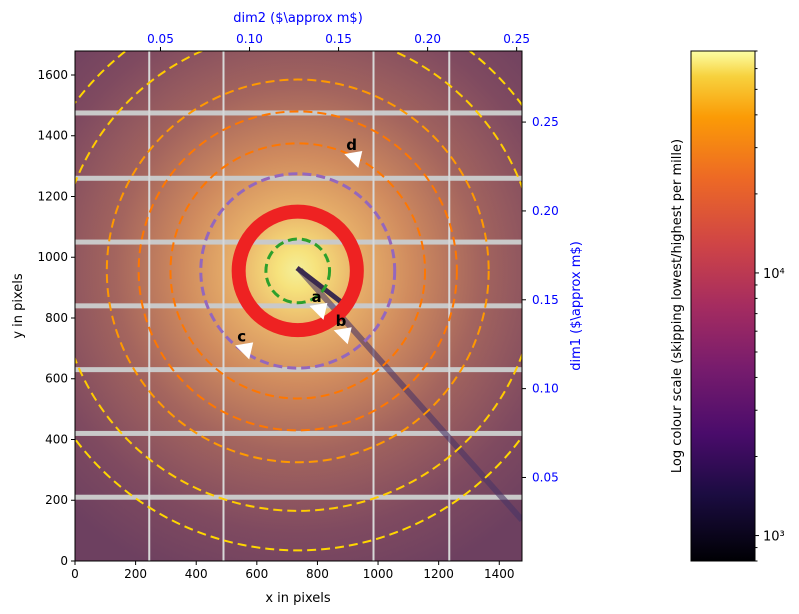  Describe the element at coordinates (338, 39) in the screenshot. I see `top-tick-label: 0.15` at that location.